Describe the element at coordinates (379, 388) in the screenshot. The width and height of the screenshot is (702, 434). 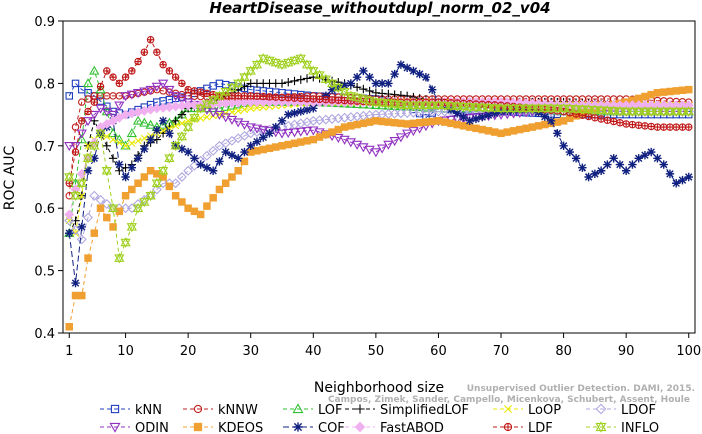
I see `x-axis-label: Neighborhood size` at that location.